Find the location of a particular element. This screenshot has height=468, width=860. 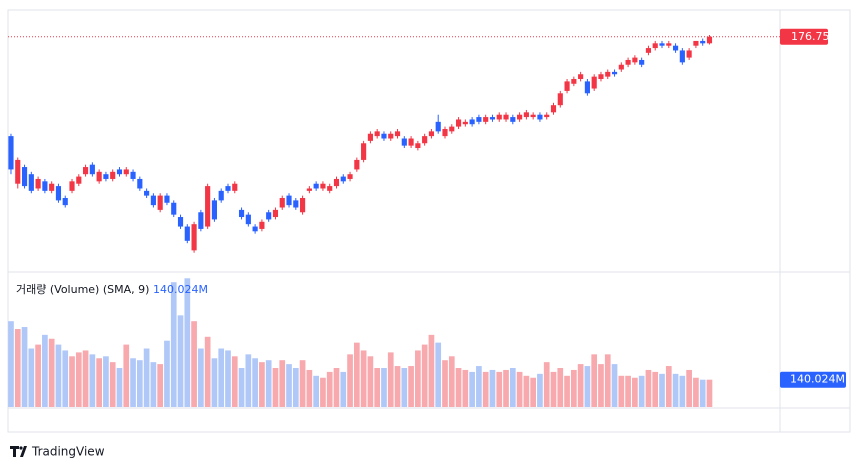

last-price-badge is located at coordinates (804, 36).